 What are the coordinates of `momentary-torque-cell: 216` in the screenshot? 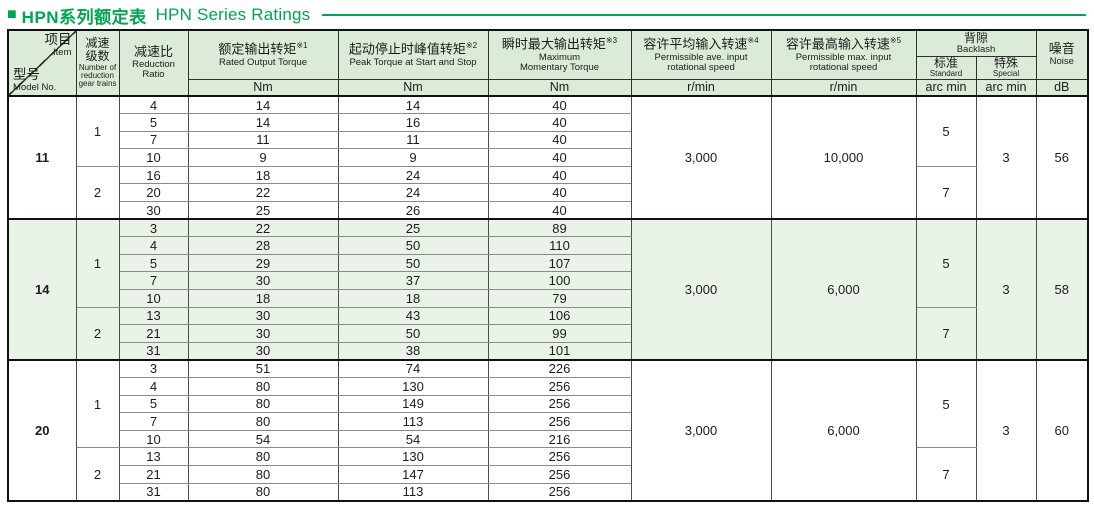 It's located at (559, 439).